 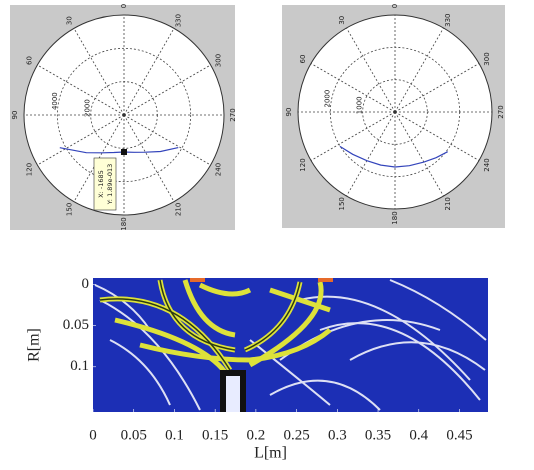 What do you see at coordinates (174, 435) in the screenshot?
I see `x-tick-label: 0.1` at bounding box center [174, 435].